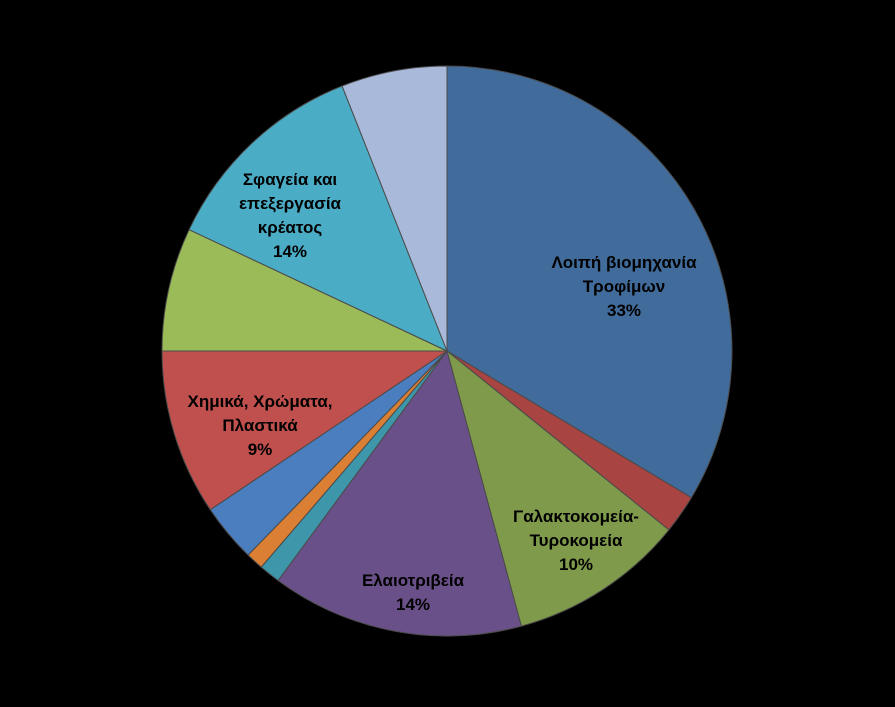 Image resolution: width=895 pixels, height=707 pixels. Describe the element at coordinates (624, 262) in the screenshot. I see `slice-label-line: Λοιπή βιομηχανία` at that location.